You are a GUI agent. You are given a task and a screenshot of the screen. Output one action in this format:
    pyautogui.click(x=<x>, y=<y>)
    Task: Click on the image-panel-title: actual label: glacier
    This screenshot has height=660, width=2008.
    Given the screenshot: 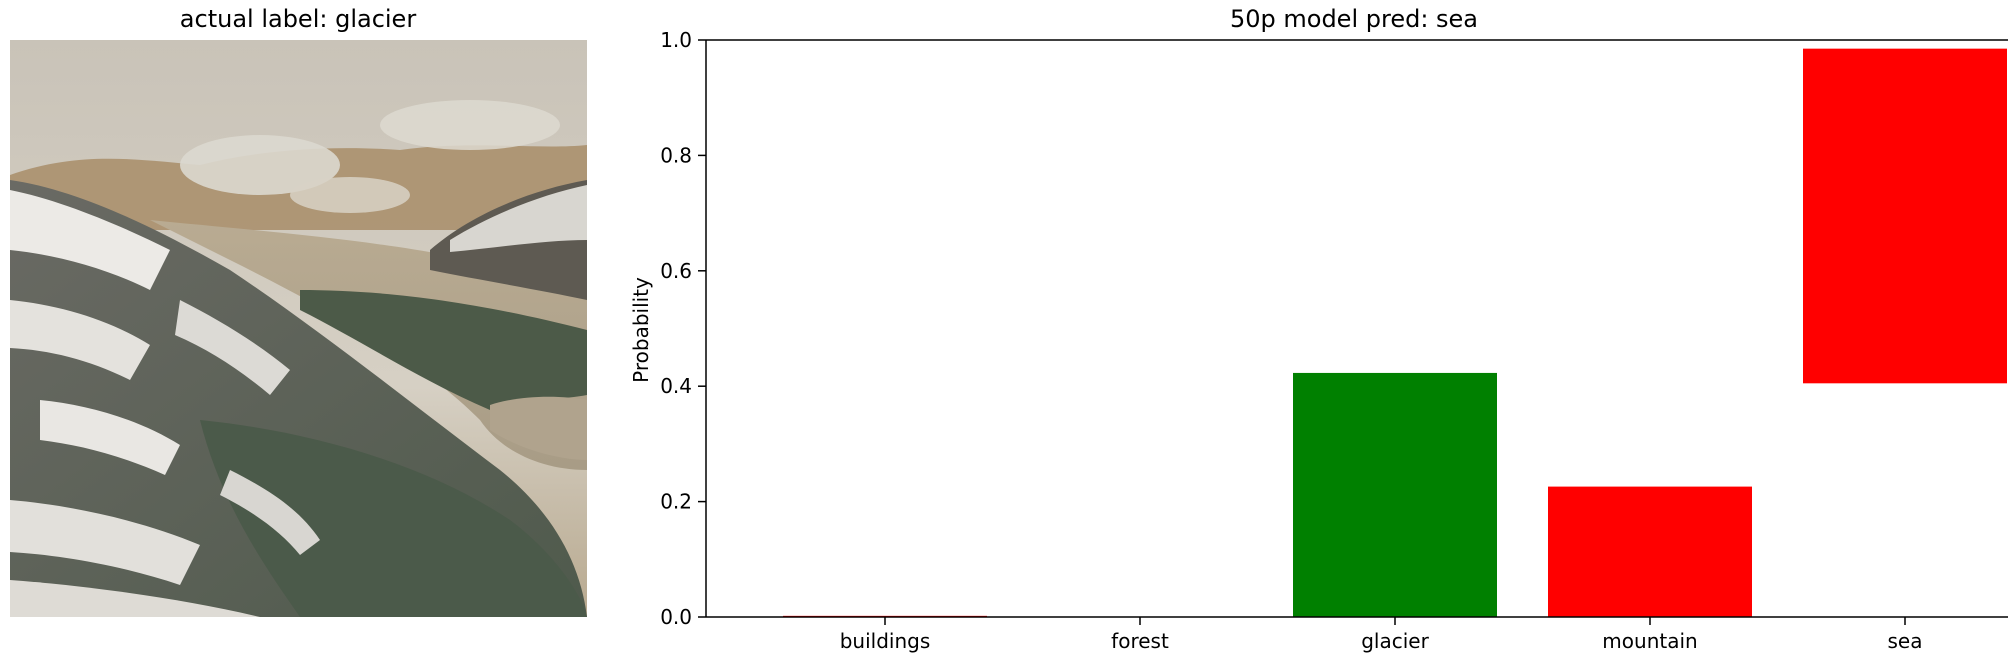 What is the action you would take?
    pyautogui.click(x=298, y=19)
    